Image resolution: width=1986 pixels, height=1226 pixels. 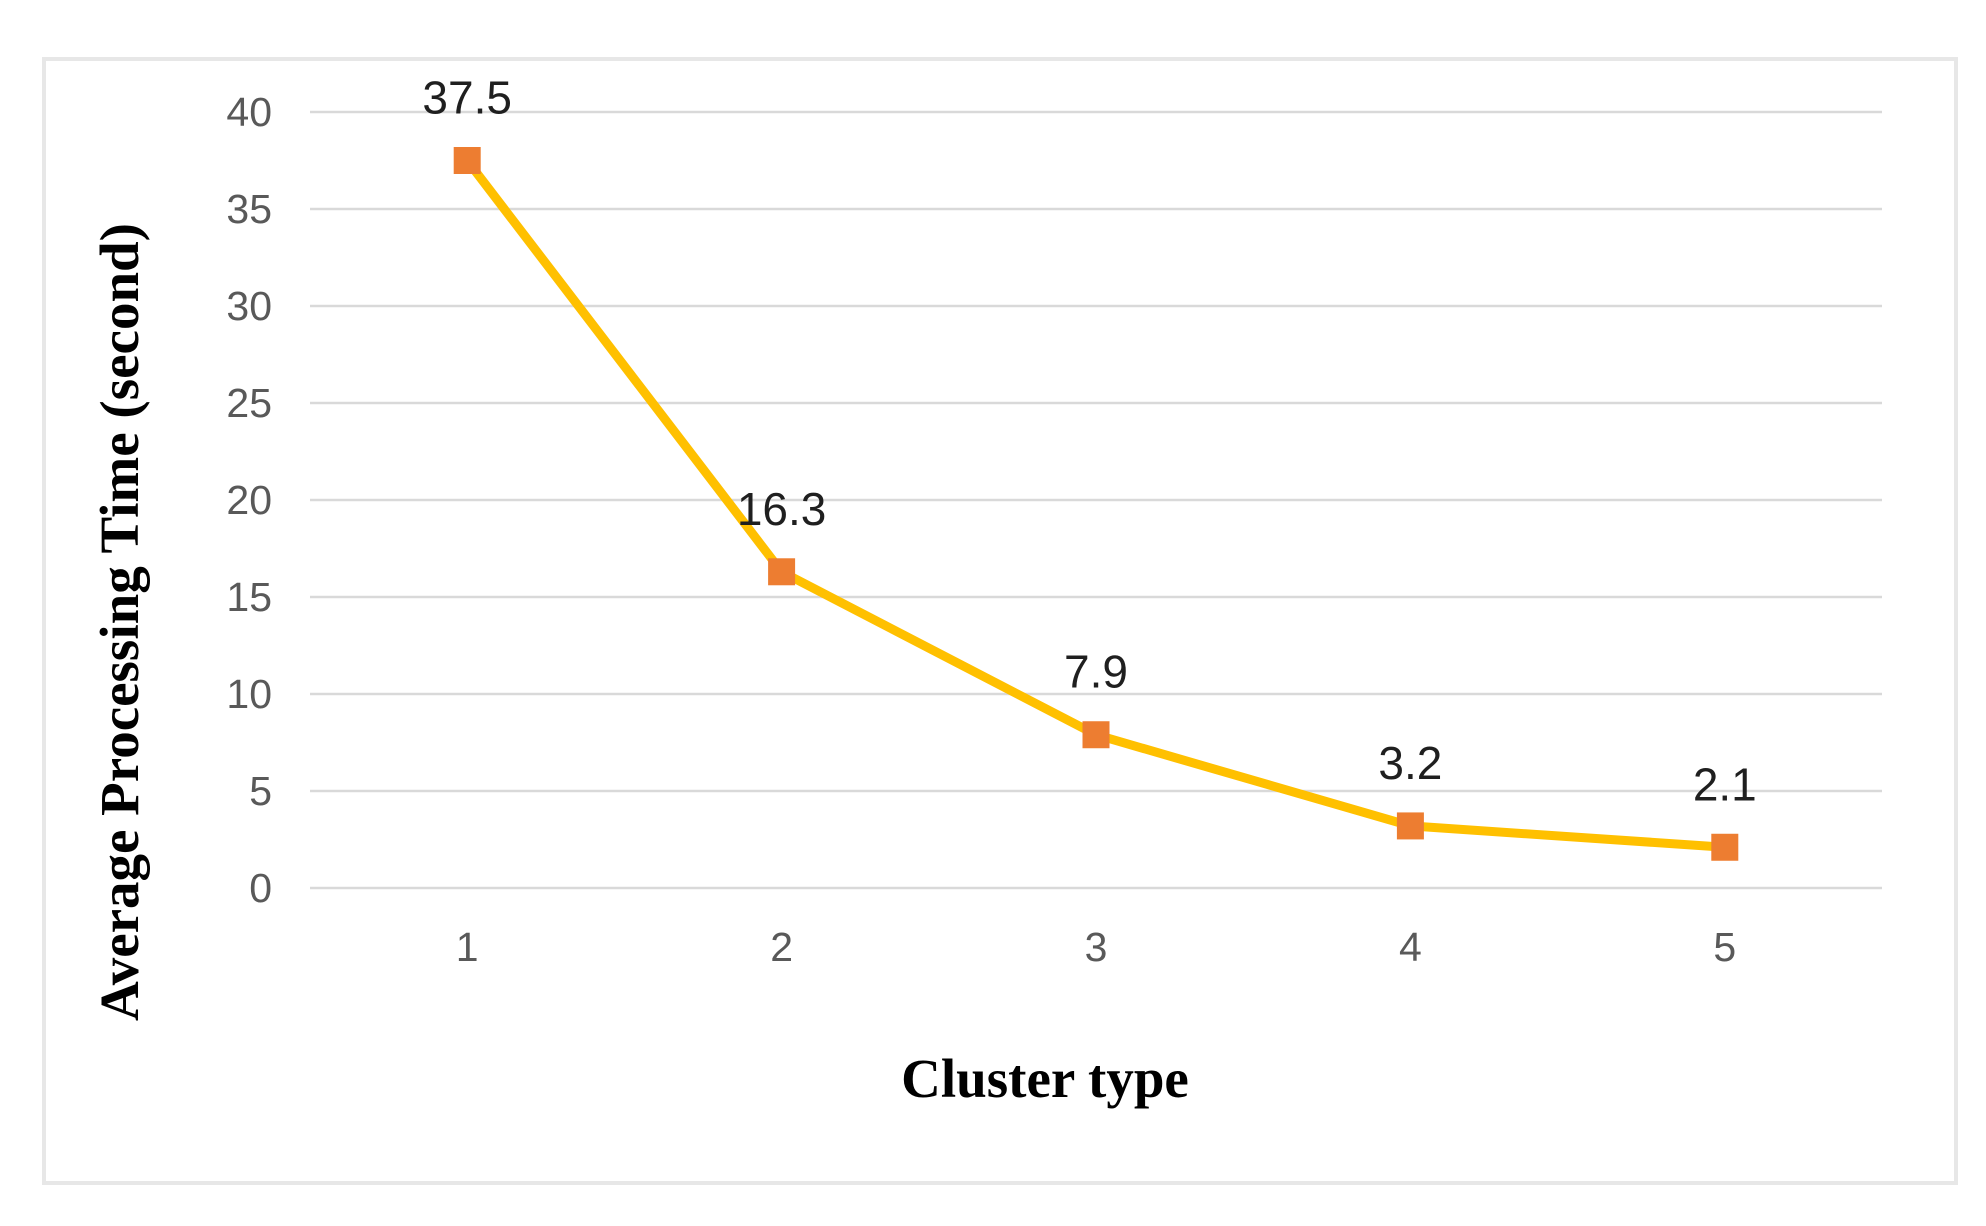 I want to click on y-tick-label: 35, so click(x=249, y=209).